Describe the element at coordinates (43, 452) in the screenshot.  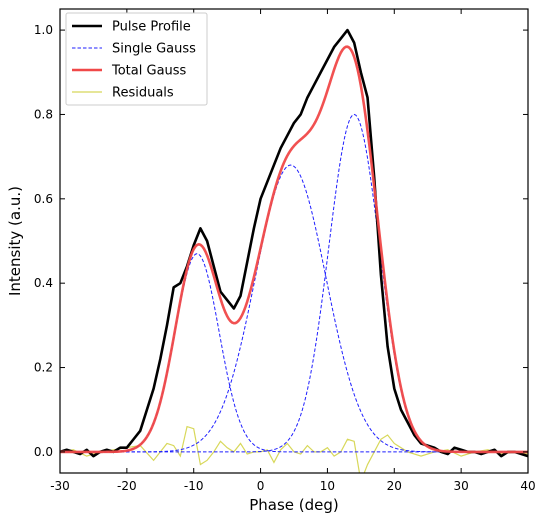
I see `y-tick-label: 0.0` at that location.